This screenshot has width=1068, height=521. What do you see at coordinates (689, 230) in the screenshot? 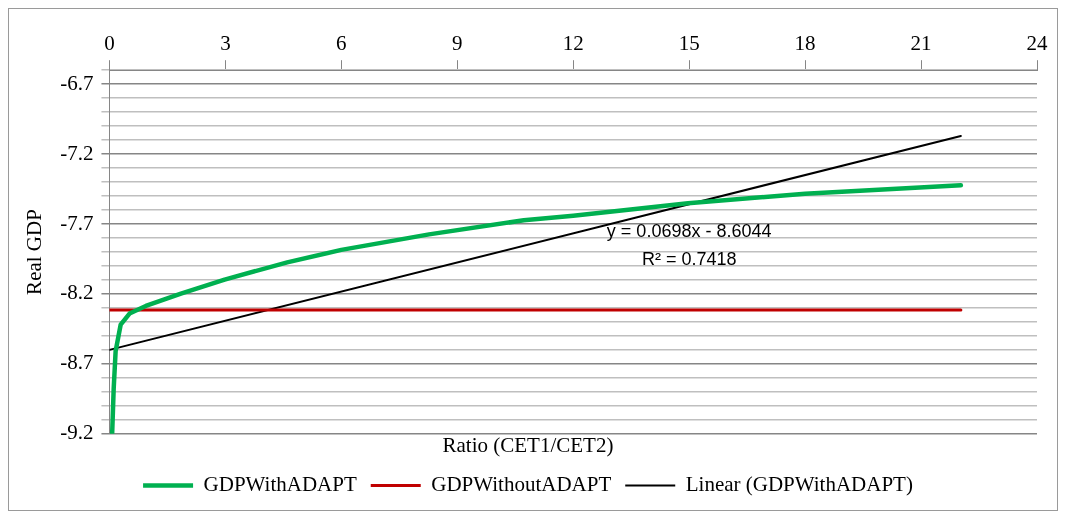
I see `annotation: y = 0.0698x - 8.6044` at bounding box center [689, 230].